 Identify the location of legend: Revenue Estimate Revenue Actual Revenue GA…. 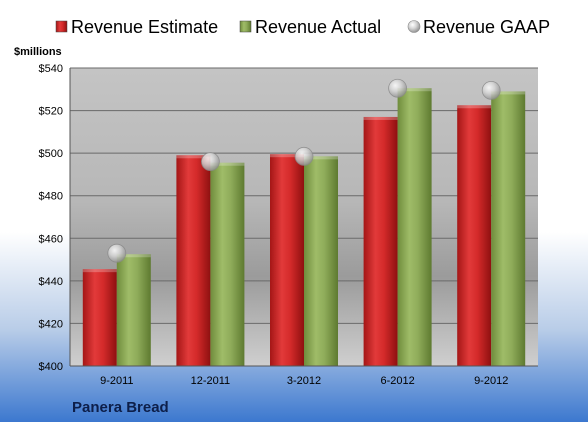
(302, 27).